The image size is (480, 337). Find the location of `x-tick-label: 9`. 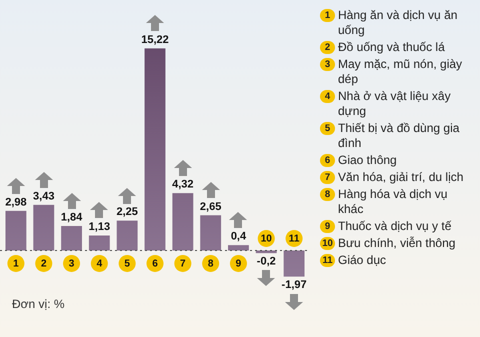

x-tick-label: 9 is located at coordinates (239, 264).